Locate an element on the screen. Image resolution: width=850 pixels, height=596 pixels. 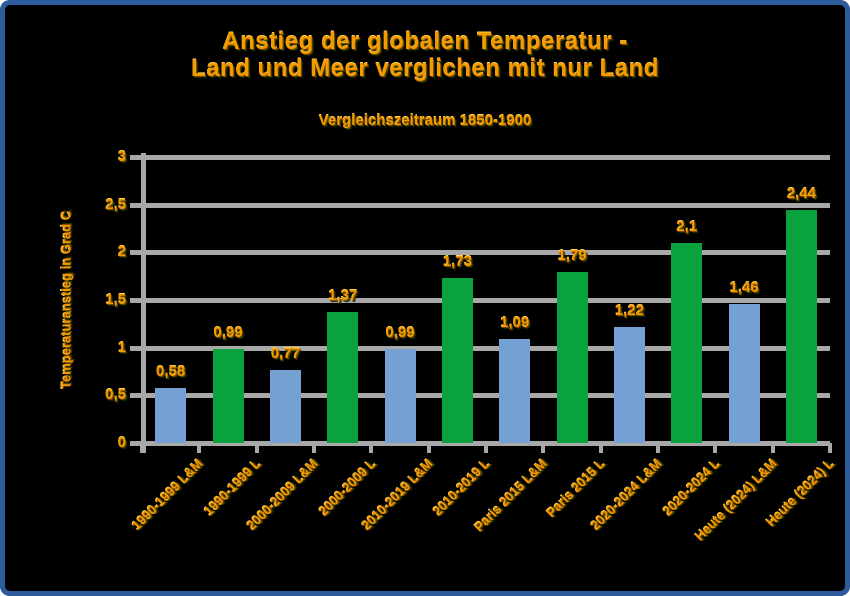
y-tick-label: 1,5 is located at coordinates (115, 299).